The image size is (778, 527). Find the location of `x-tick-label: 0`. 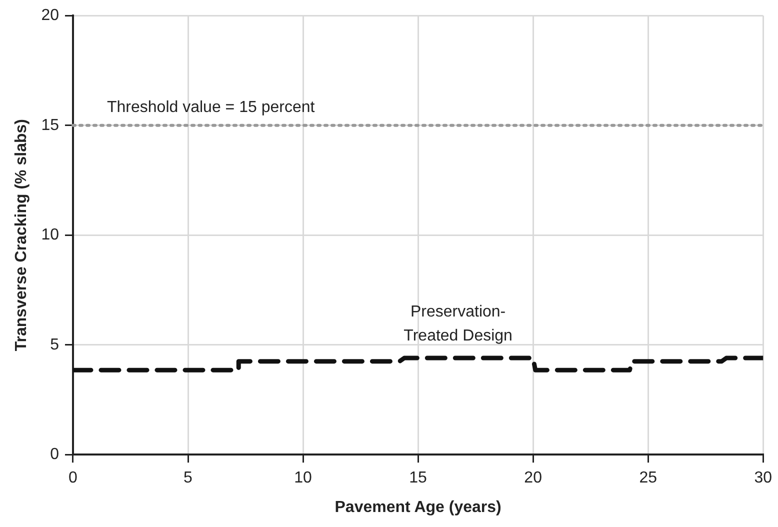

x-tick-label: 0 is located at coordinates (73, 478).